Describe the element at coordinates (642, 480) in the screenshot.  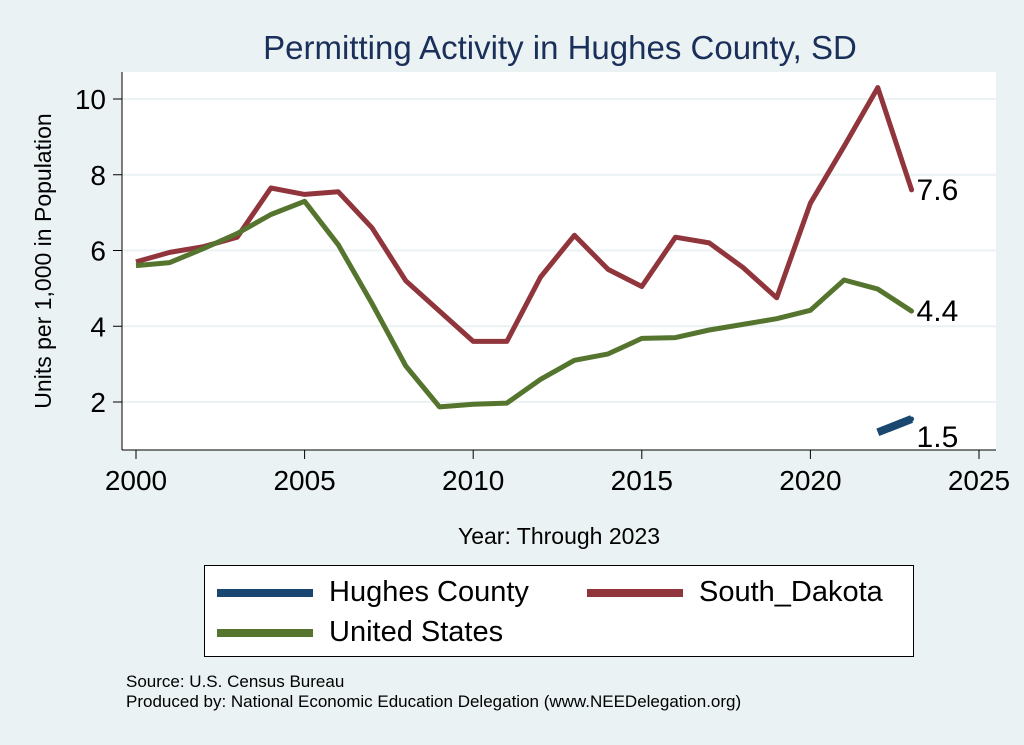
I see `x-tick-label-2015: 2015` at that location.